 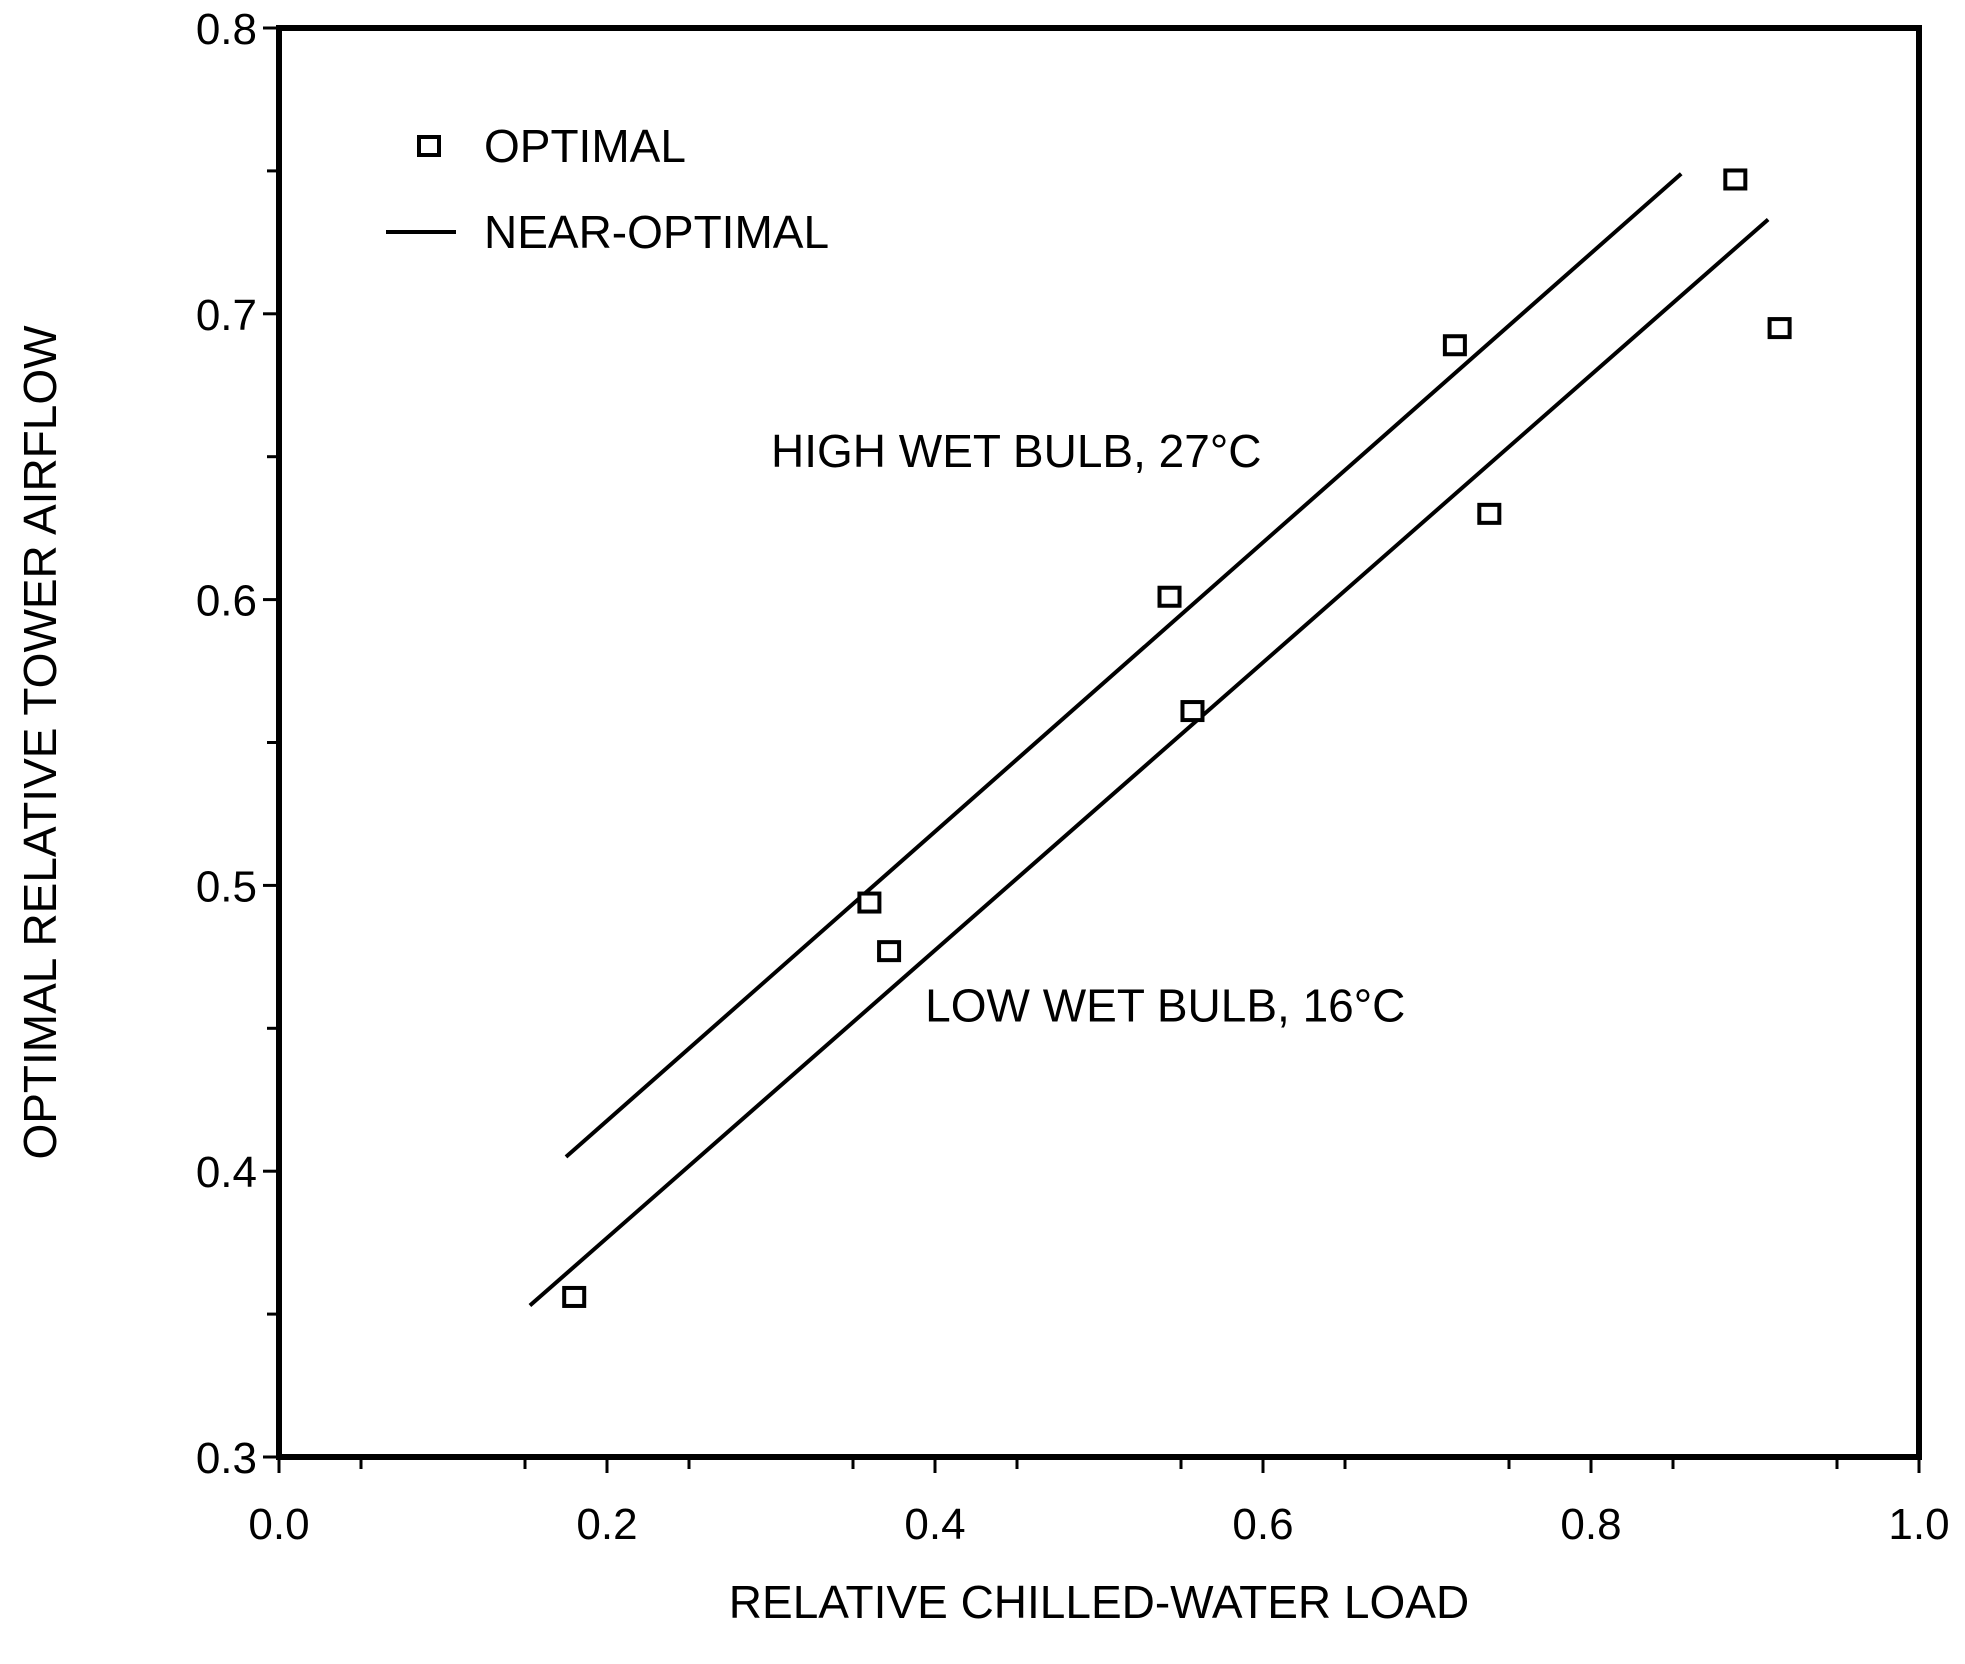 I want to click on y-tick-label: 0.3, so click(x=226, y=1458).